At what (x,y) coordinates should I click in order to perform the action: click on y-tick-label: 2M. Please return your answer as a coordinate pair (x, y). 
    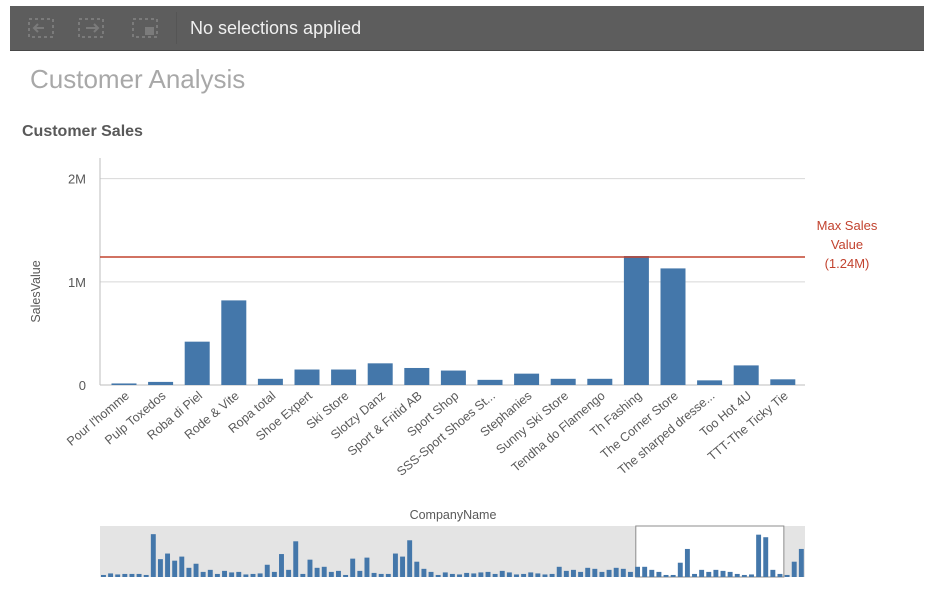
    Looking at the image, I should click on (77, 179).